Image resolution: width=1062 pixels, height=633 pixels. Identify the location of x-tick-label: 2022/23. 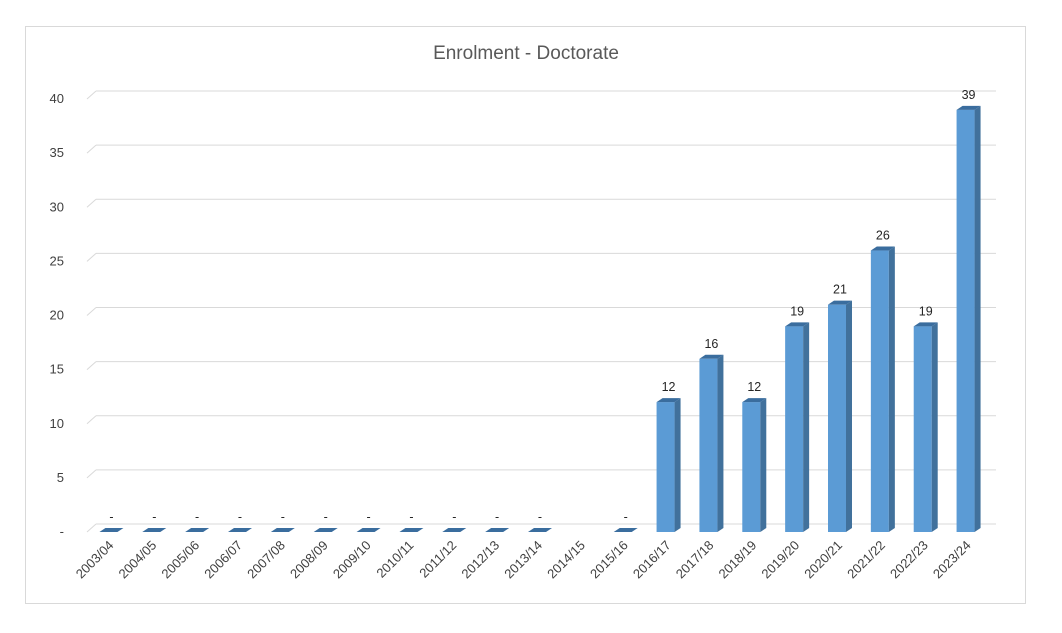
(909, 560).